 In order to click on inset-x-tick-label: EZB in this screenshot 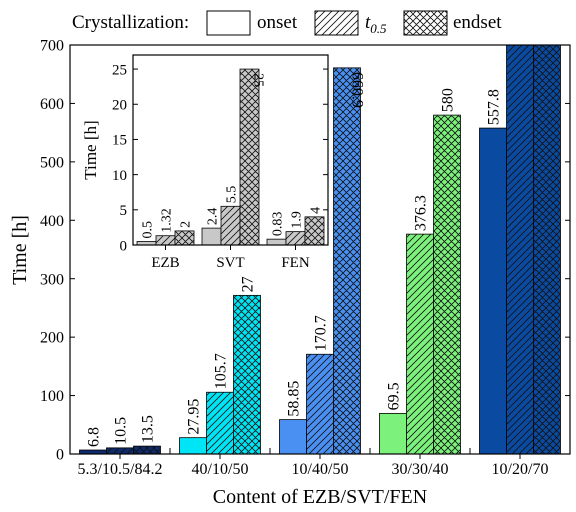, I will do `click(165, 263)`.